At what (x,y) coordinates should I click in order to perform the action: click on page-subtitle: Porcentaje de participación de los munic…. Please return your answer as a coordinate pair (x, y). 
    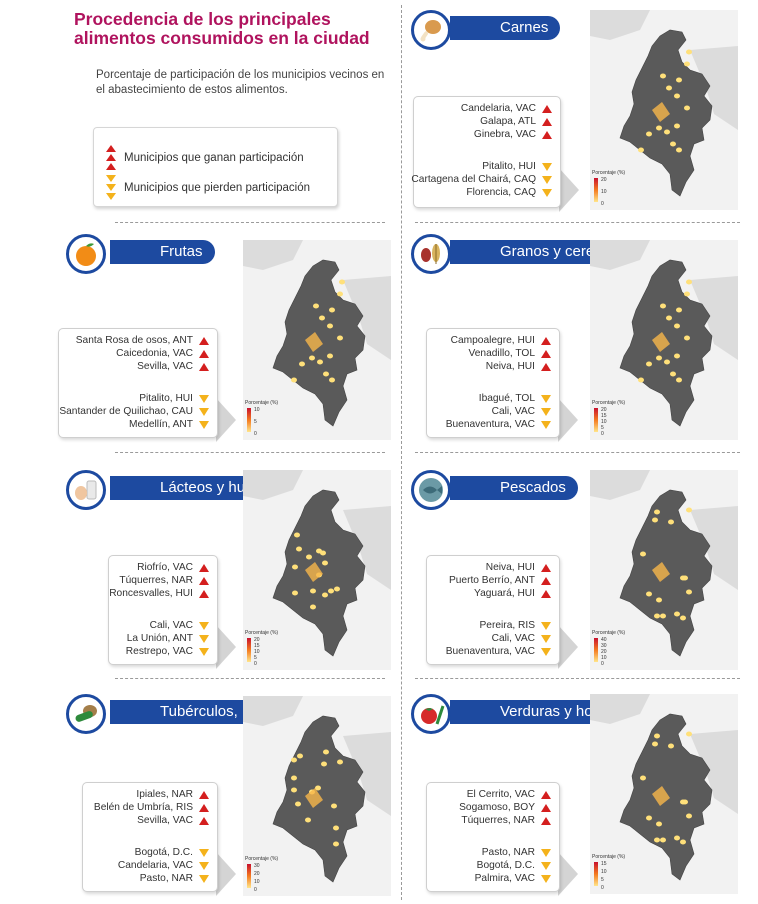
    Looking at the image, I should click on (240, 82).